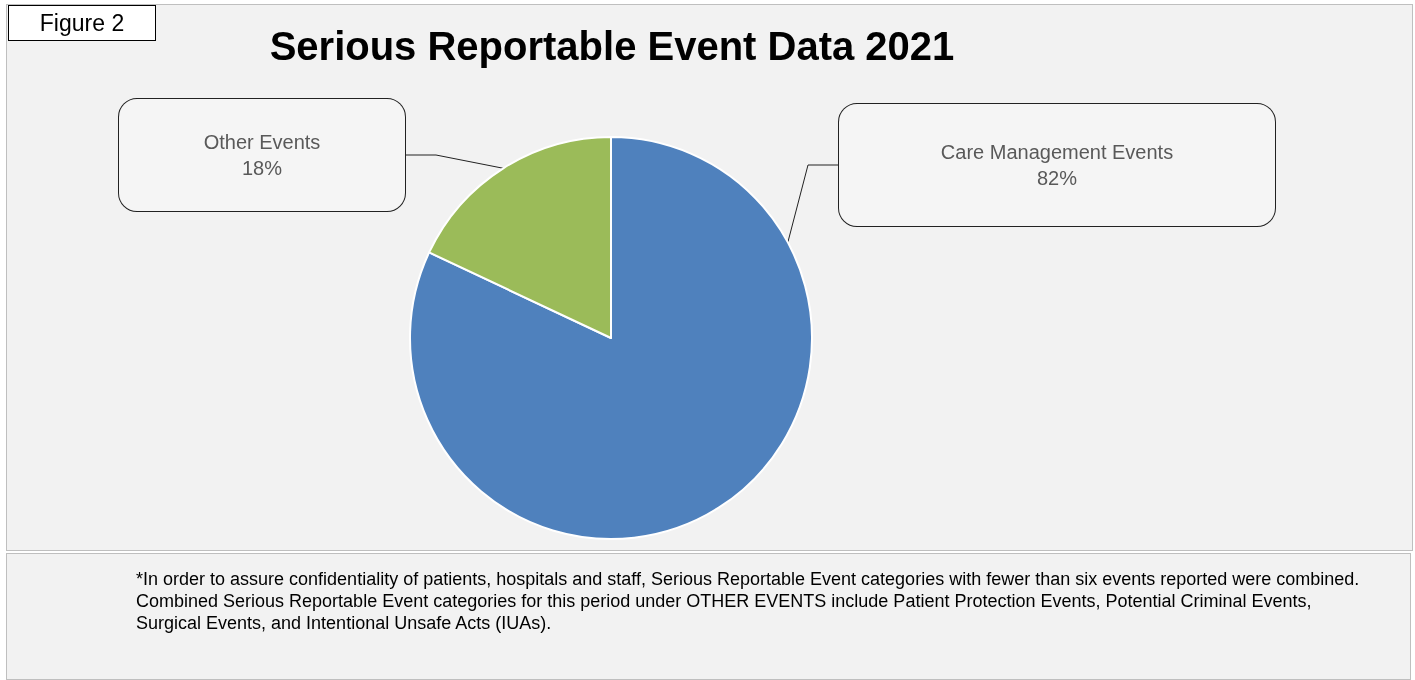  What do you see at coordinates (748, 601) in the screenshot?
I see `text: *In order to assure confidentiality of patients, hospitals and staff, Serious Reportable Event categories with fewer than six events reported were combined. Combined Serious Reportable Event categories for this period under OTHER EVENTS include Patient Protection Events, Potential Criminal Events, Surgical Events, and Intentional Unsafe Acts (IUAs).` at bounding box center [748, 601].